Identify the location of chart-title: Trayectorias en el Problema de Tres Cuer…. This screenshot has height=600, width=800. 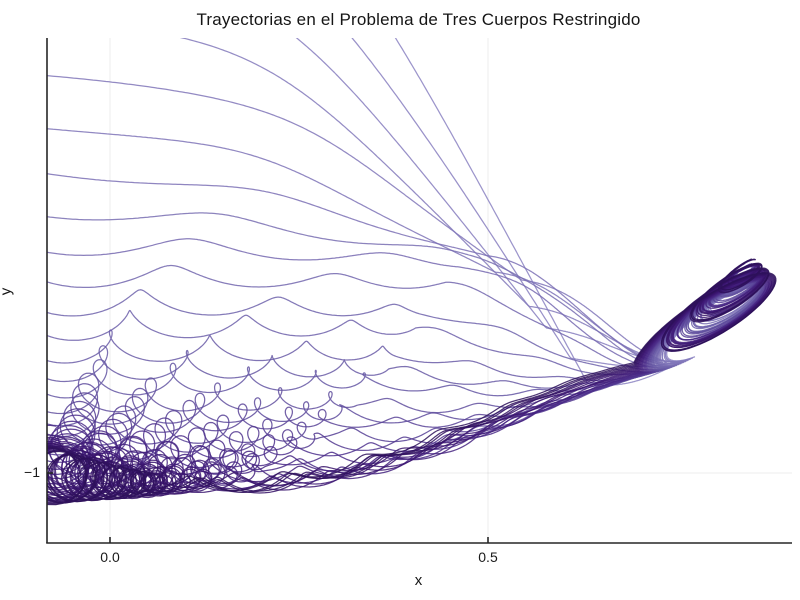
(418, 19).